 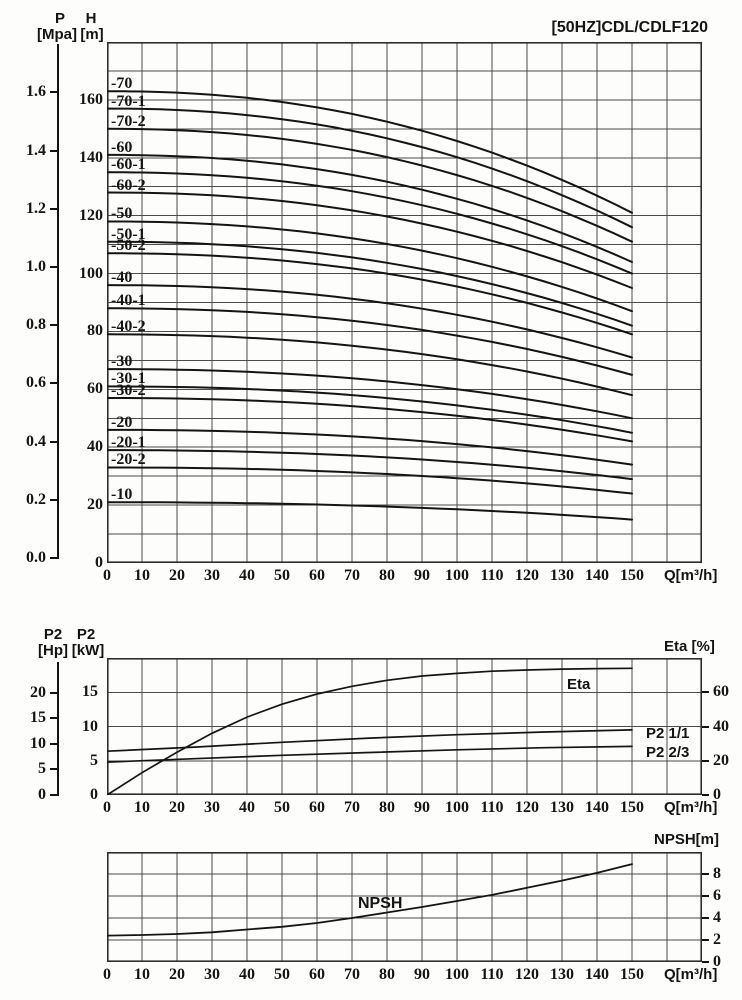 What do you see at coordinates (717, 917) in the screenshot?
I see `npsh-tick-4: 4` at bounding box center [717, 917].